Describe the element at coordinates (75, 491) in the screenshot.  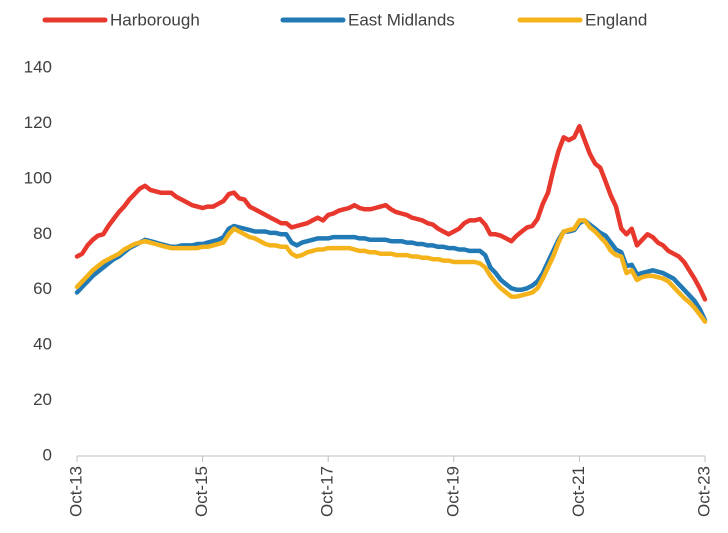
I see `x-tick-label: Oct-13` at that location.